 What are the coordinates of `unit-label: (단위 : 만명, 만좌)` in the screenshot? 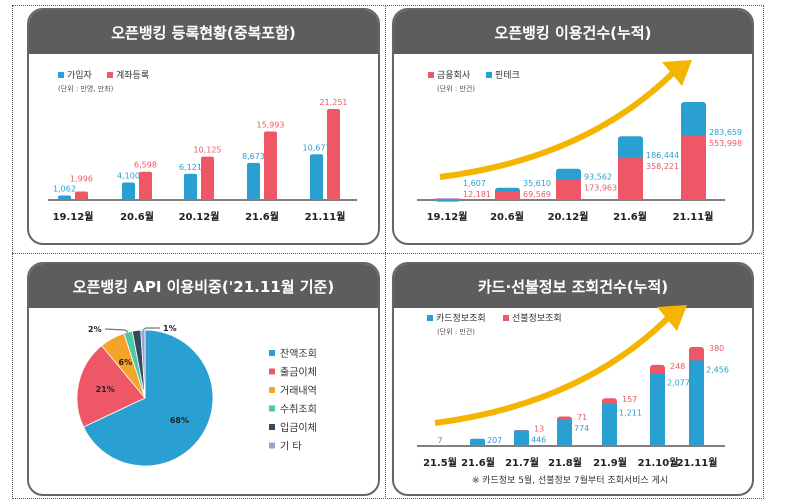 It's located at (86, 88).